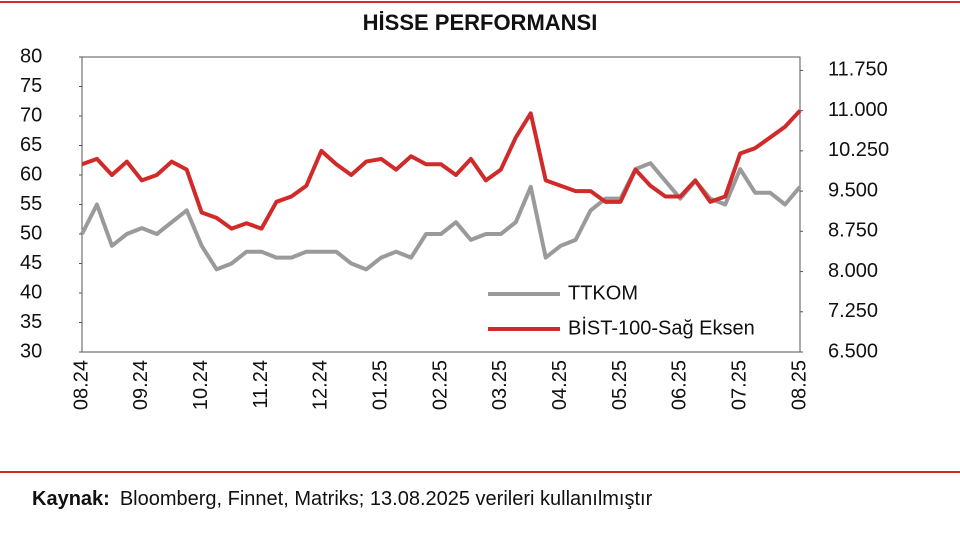  Describe the element at coordinates (799, 385) in the screenshot. I see `x-tick-label: 08.25` at that location.